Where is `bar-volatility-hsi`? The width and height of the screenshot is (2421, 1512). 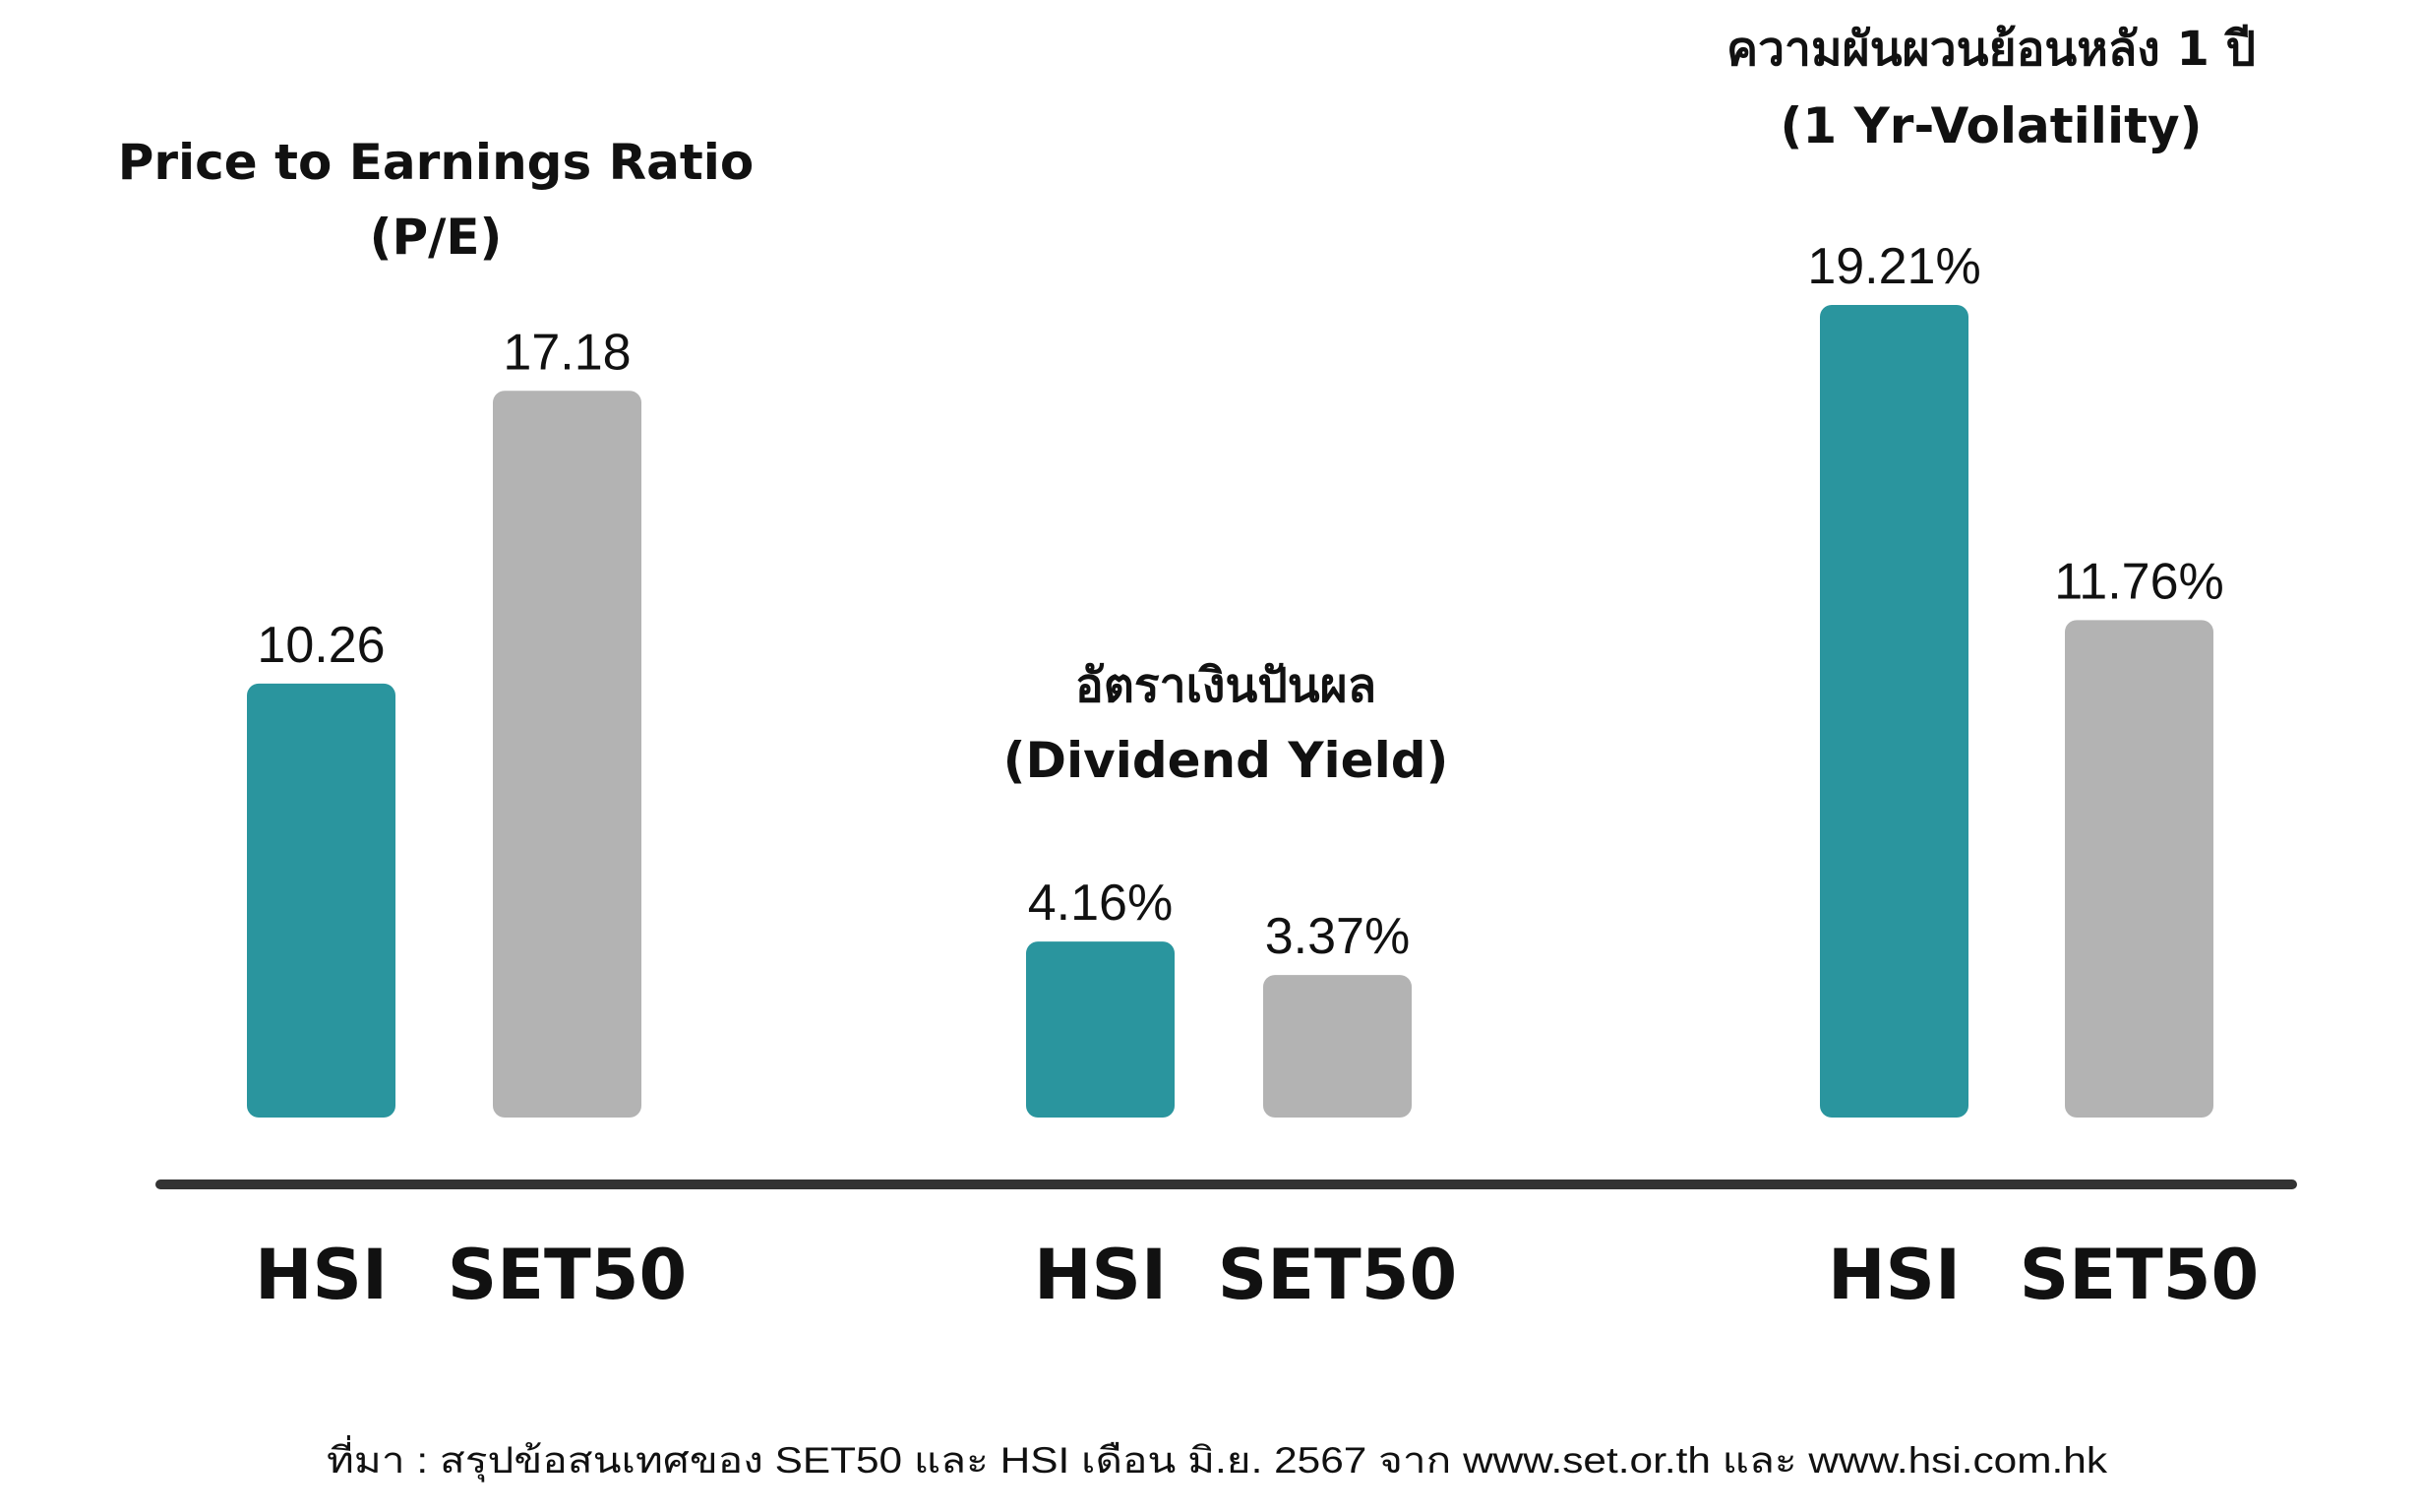 bar-volatility-hsi is located at coordinates (1894, 712).